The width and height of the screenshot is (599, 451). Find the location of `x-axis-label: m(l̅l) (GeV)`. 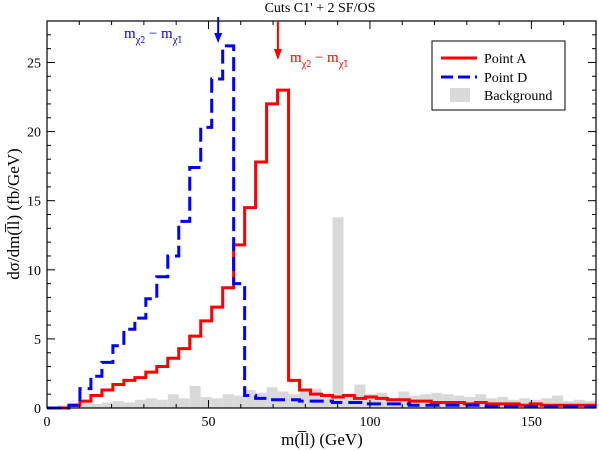

x-axis-label: m(l̅l) (GeV) is located at coordinates (322, 439).